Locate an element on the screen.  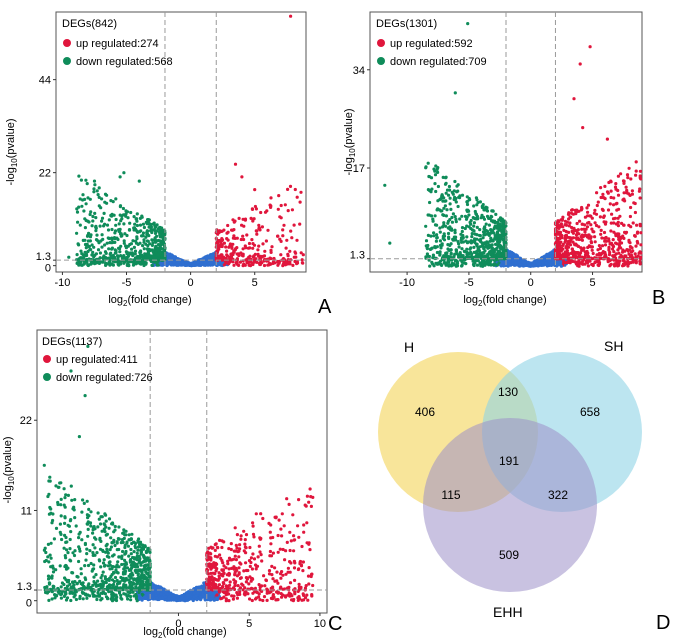
panel-a-point-up-outlier is located at coordinates (287, 240).